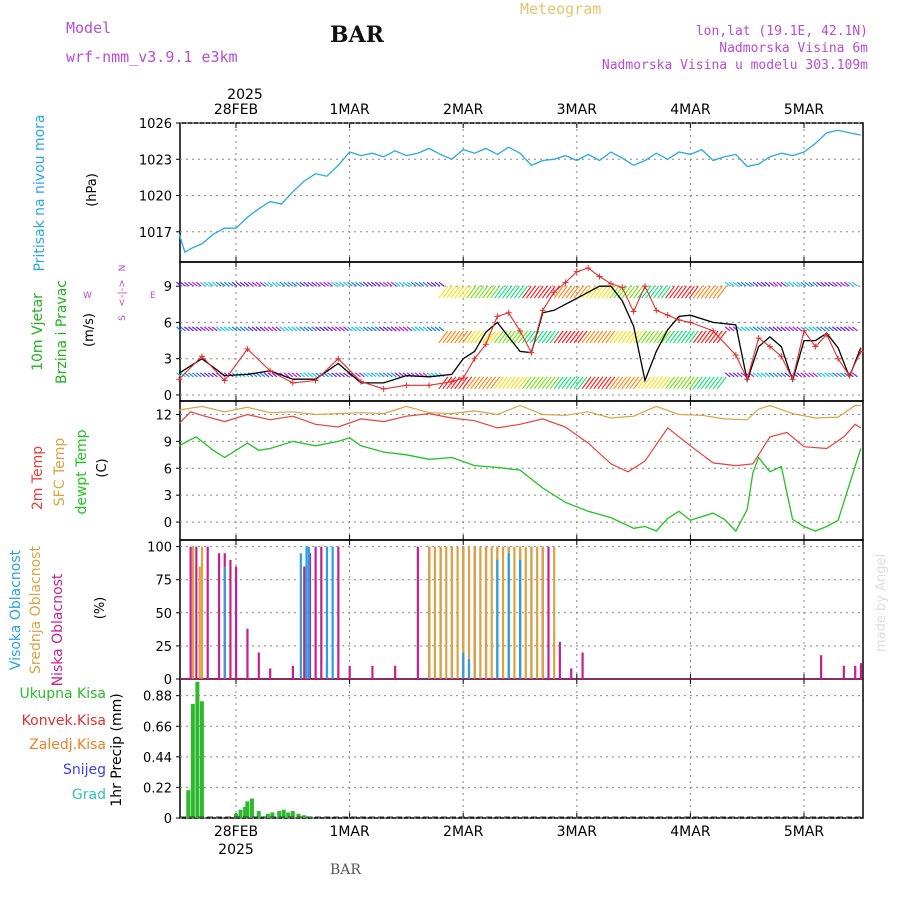 The height and width of the screenshot is (900, 900). I want to click on cloud-high-side-label: Visoka Oblacnost, so click(16, 609).